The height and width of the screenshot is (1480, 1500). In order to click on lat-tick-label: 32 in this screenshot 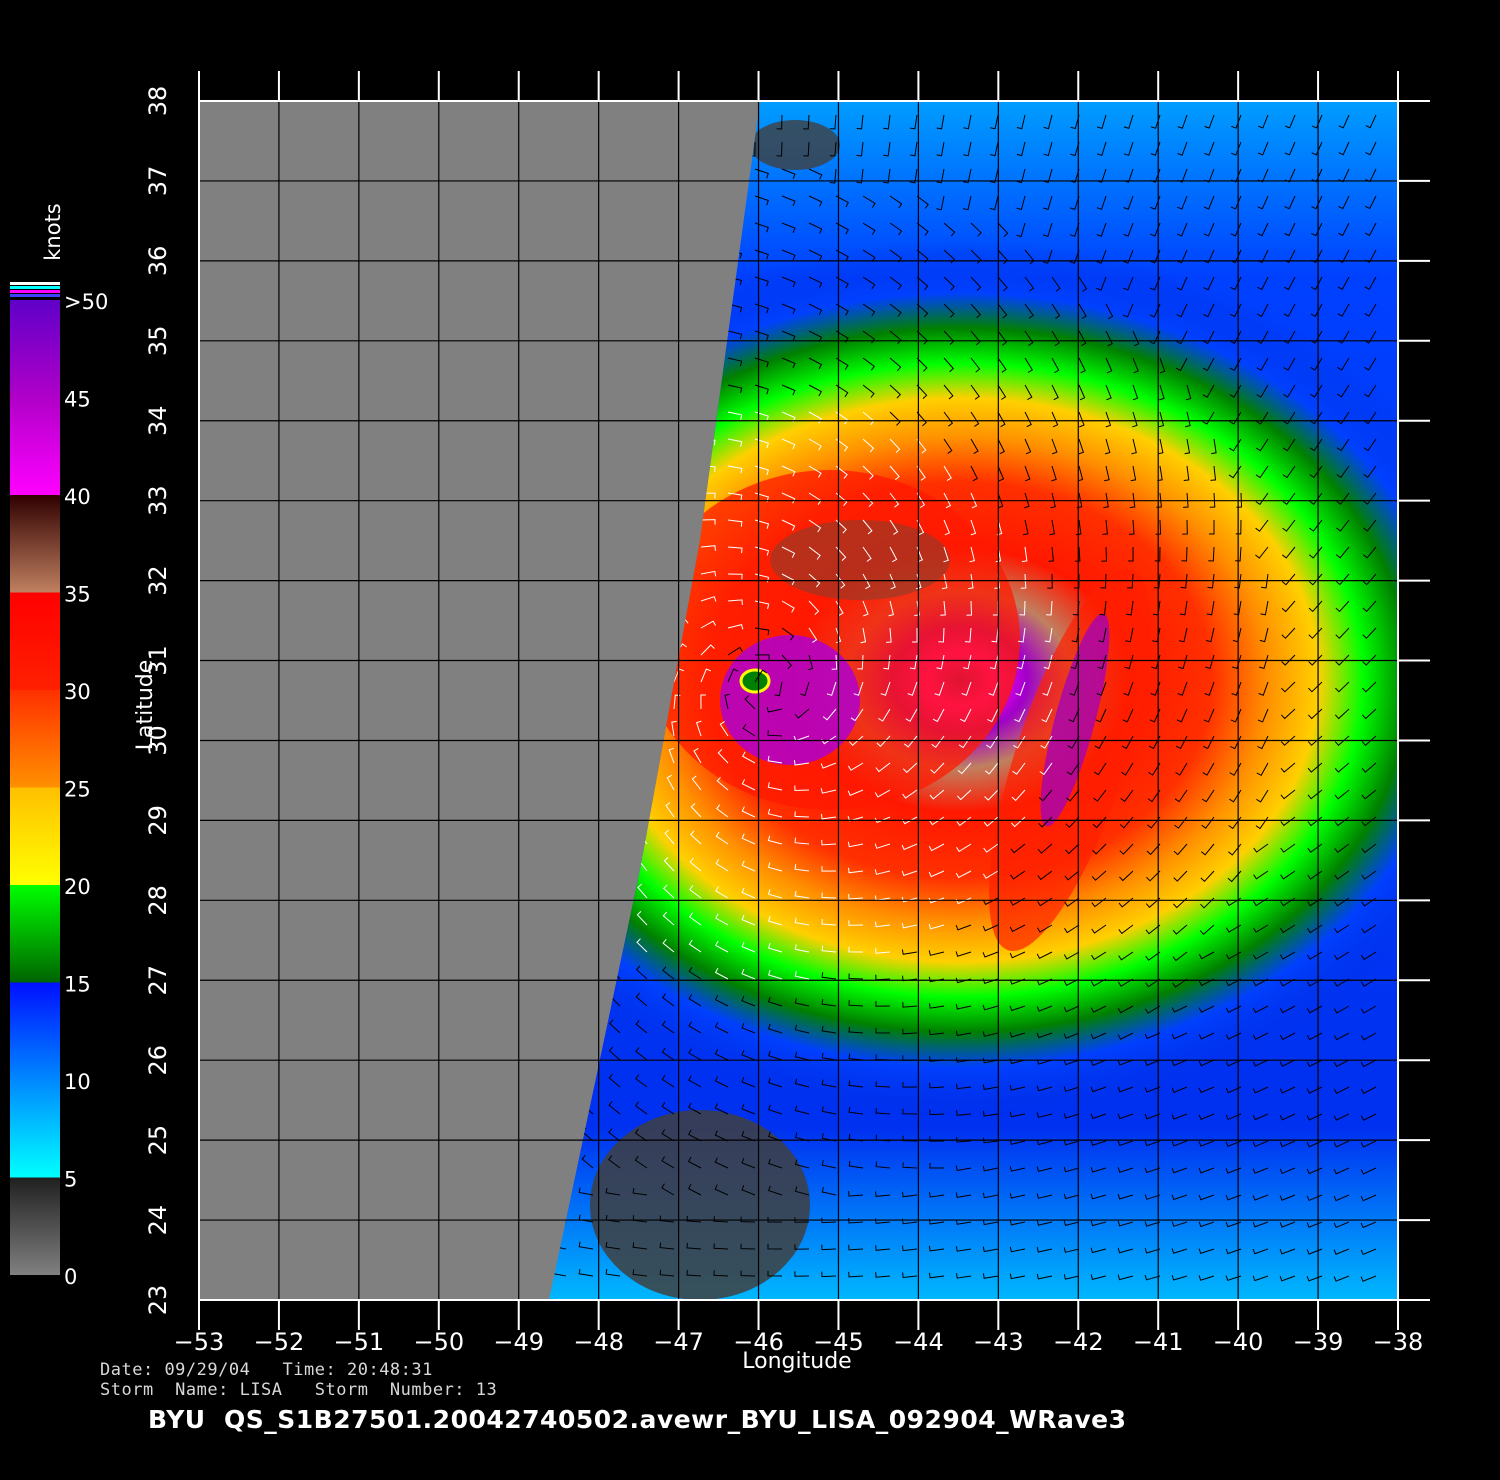, I will do `click(158, 580)`.